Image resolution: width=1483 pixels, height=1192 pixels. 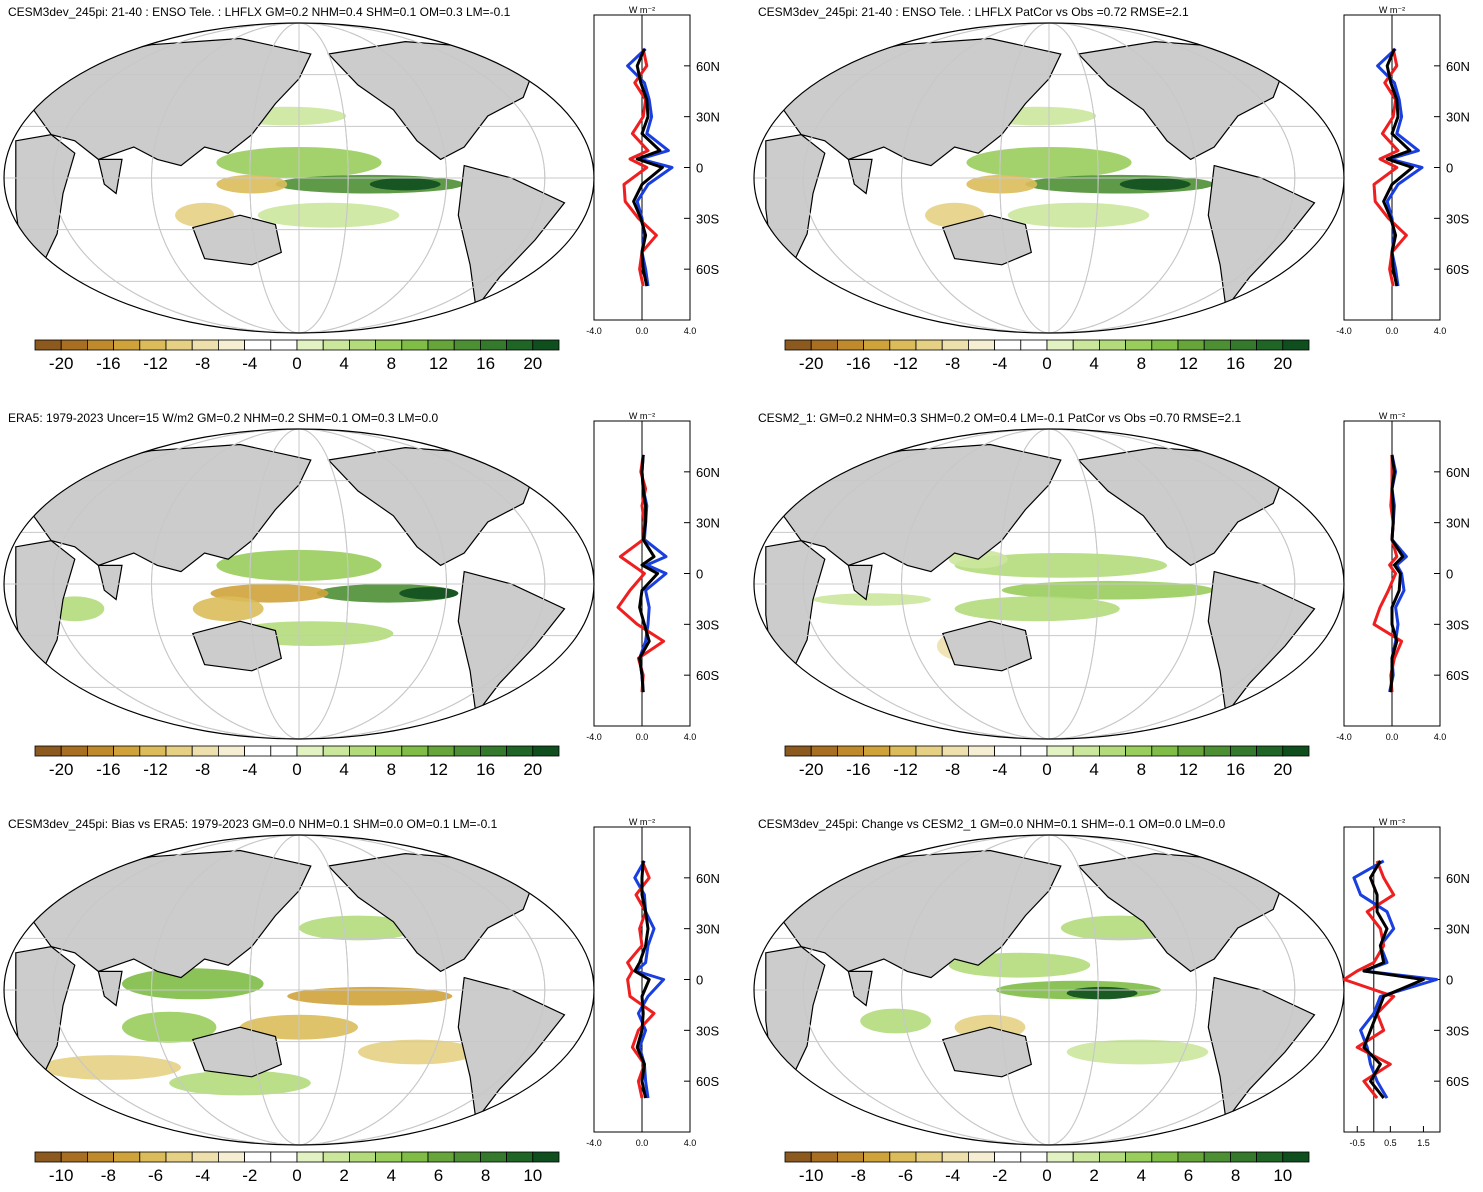 I want to click on colorbar-label: -16, so click(x=858, y=363).